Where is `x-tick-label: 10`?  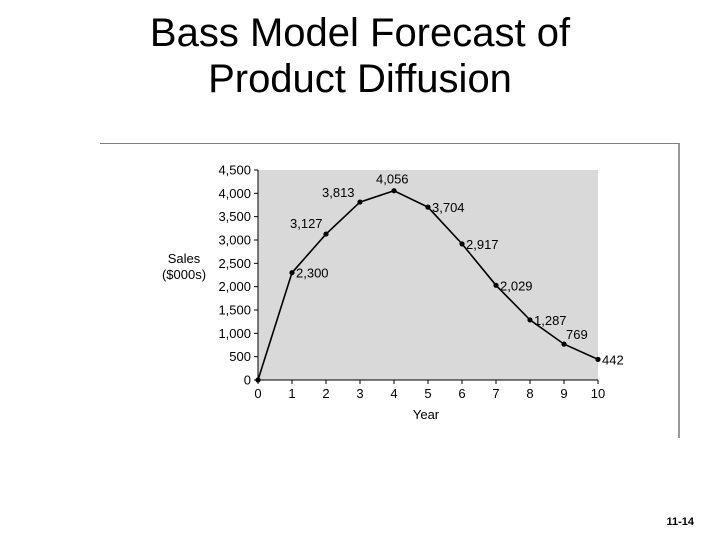
x-tick-label: 10 is located at coordinates (598, 393).